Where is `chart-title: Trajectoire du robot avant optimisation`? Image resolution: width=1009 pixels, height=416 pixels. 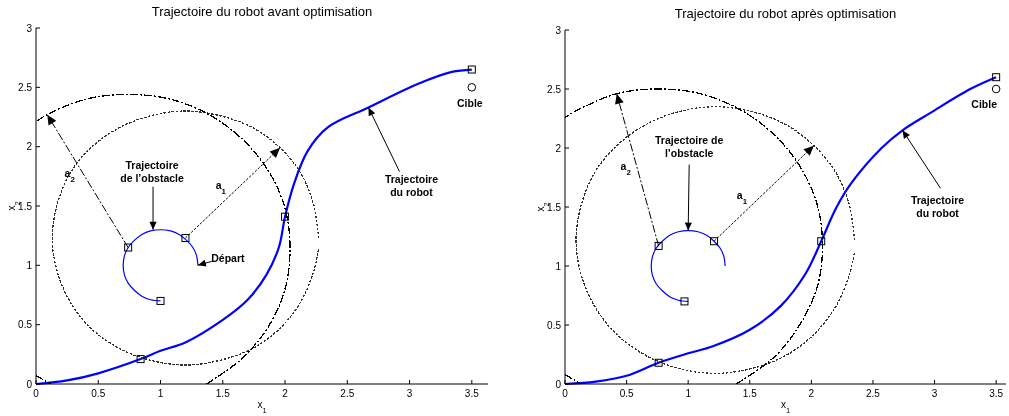
chart-title: Trajectoire du robot avant optimisation is located at coordinates (262, 11).